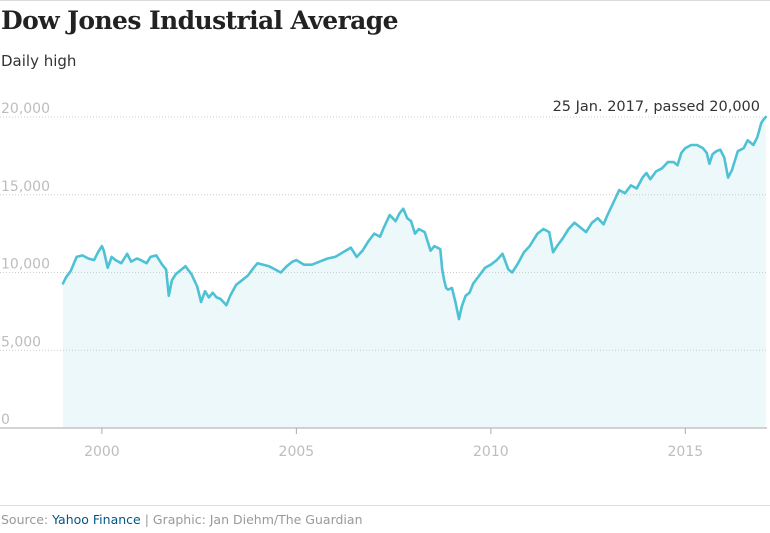 The height and width of the screenshot is (533, 770). Describe the element at coordinates (686, 452) in the screenshot. I see `x-tick-label: 2015` at that location.